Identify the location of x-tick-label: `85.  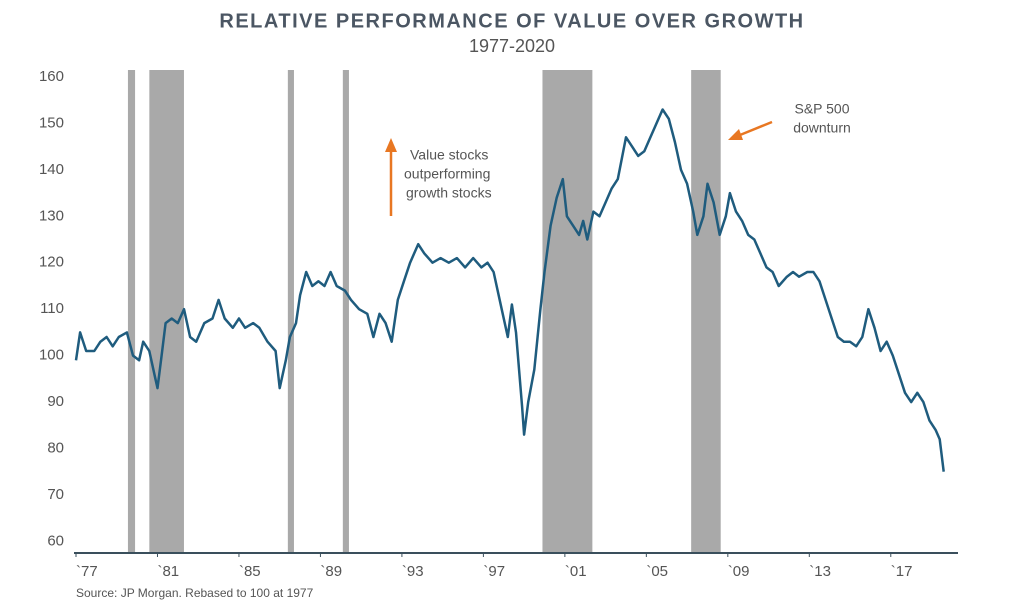
(250, 571).